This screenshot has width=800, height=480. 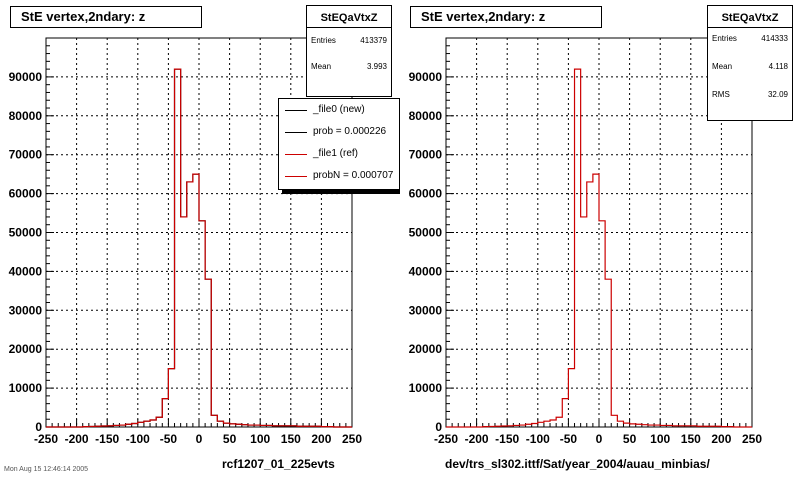 What do you see at coordinates (777, 94) in the screenshot?
I see `right-stats-rms-value: 32.09` at bounding box center [777, 94].